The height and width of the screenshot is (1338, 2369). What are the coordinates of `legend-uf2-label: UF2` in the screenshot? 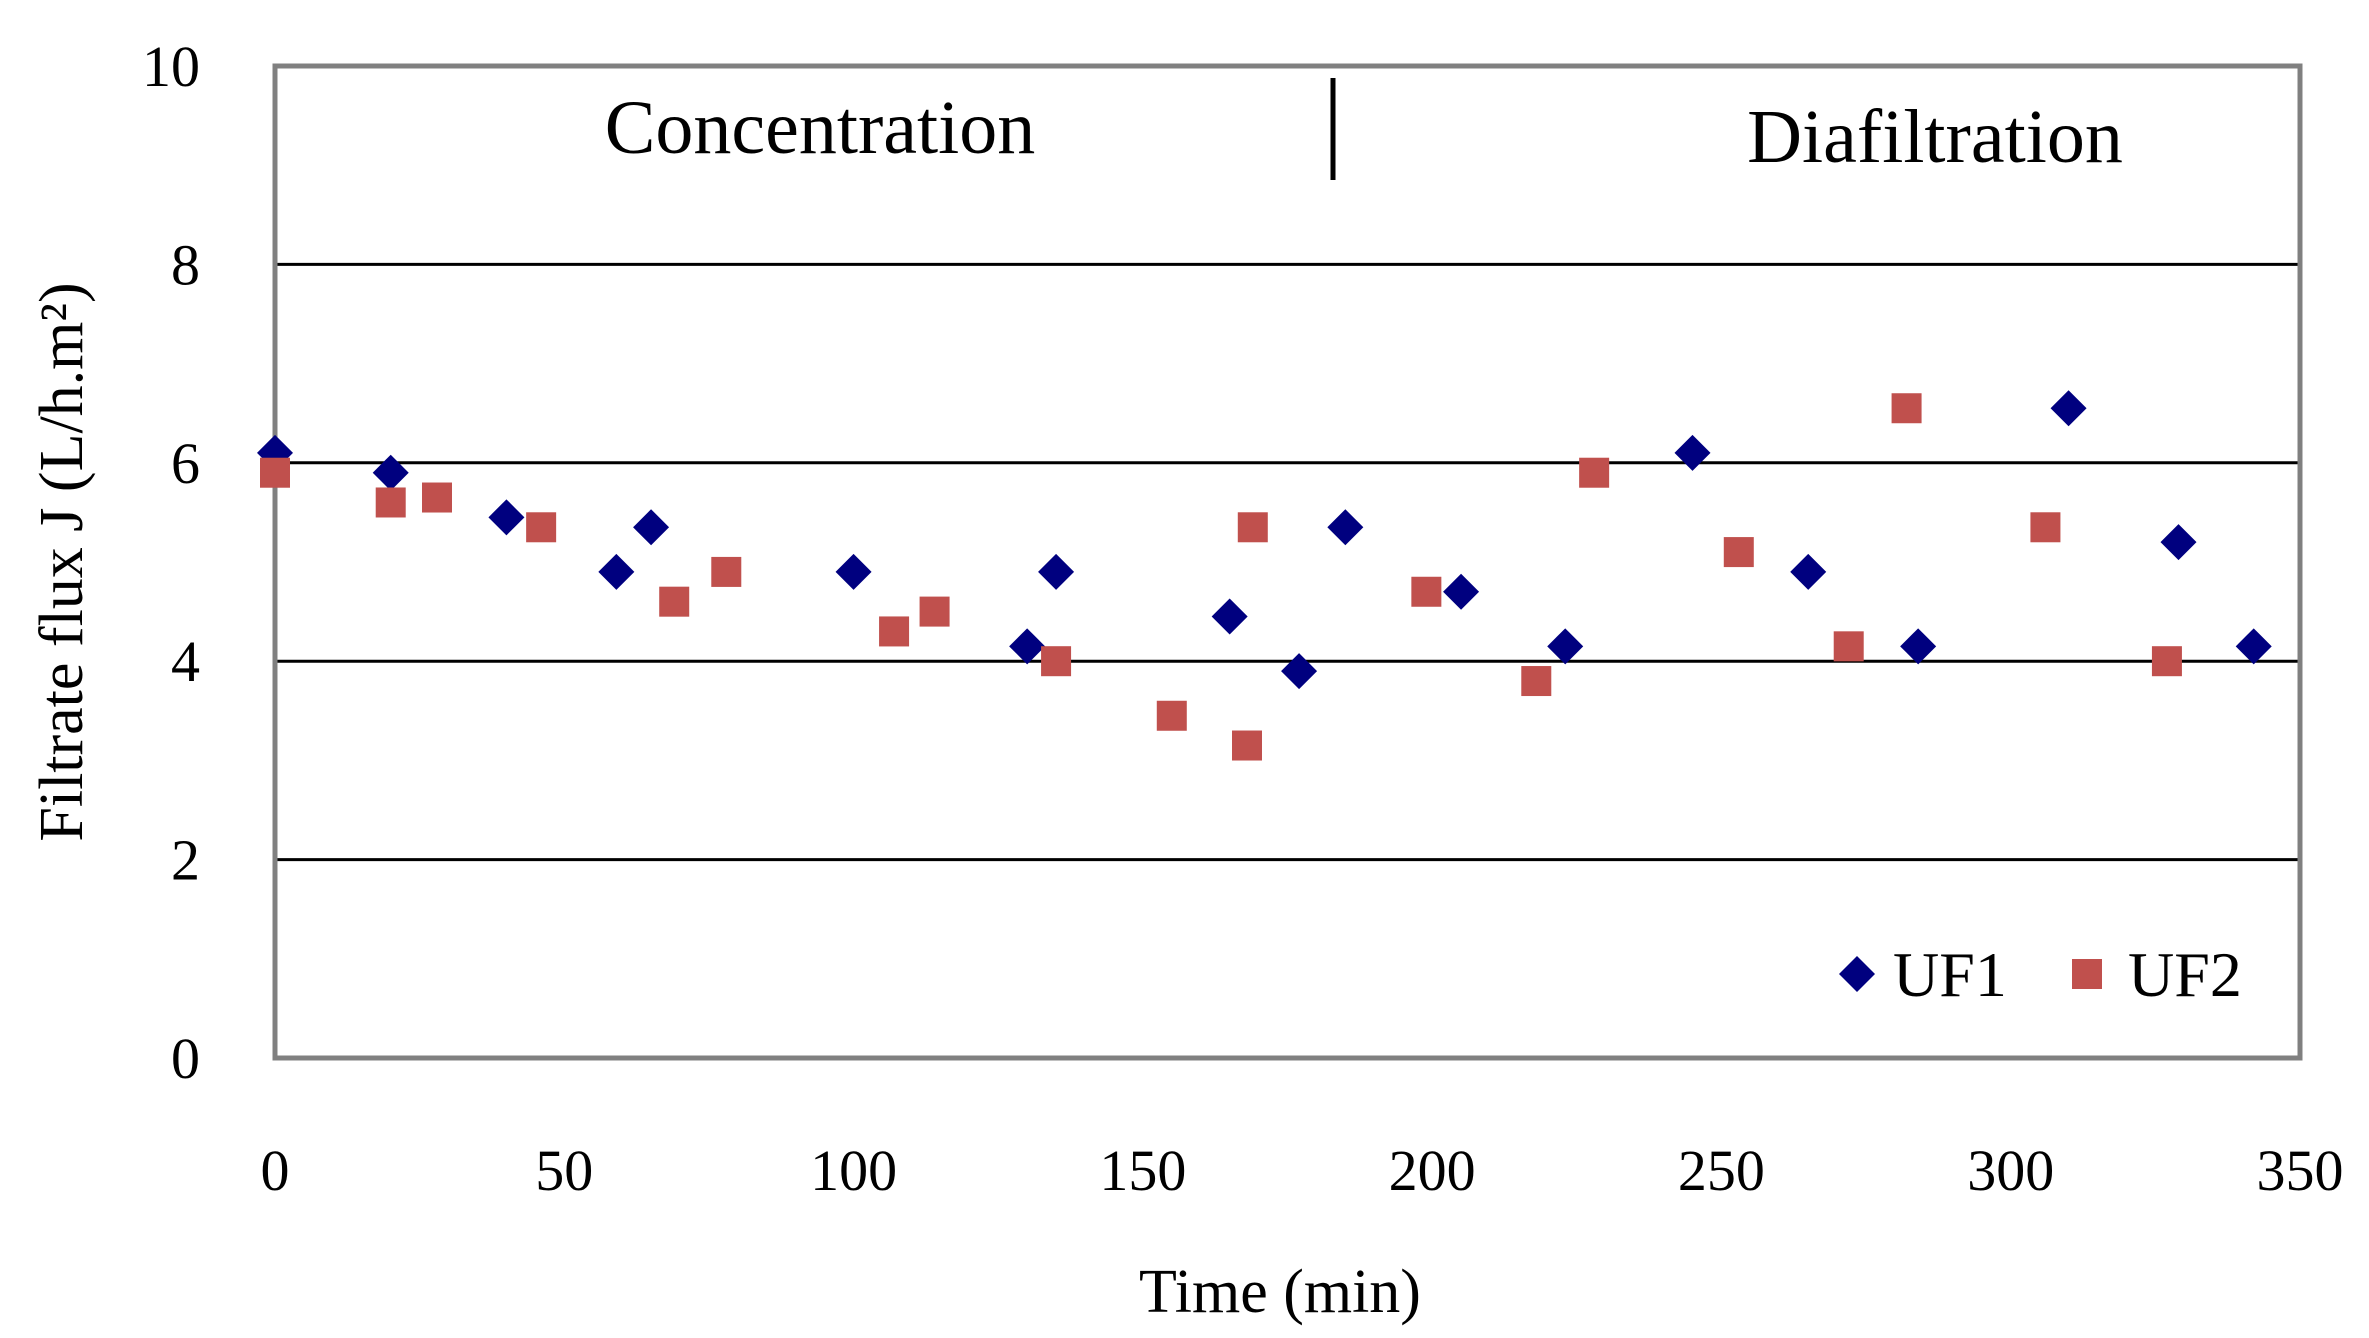 It's located at (2185, 974).